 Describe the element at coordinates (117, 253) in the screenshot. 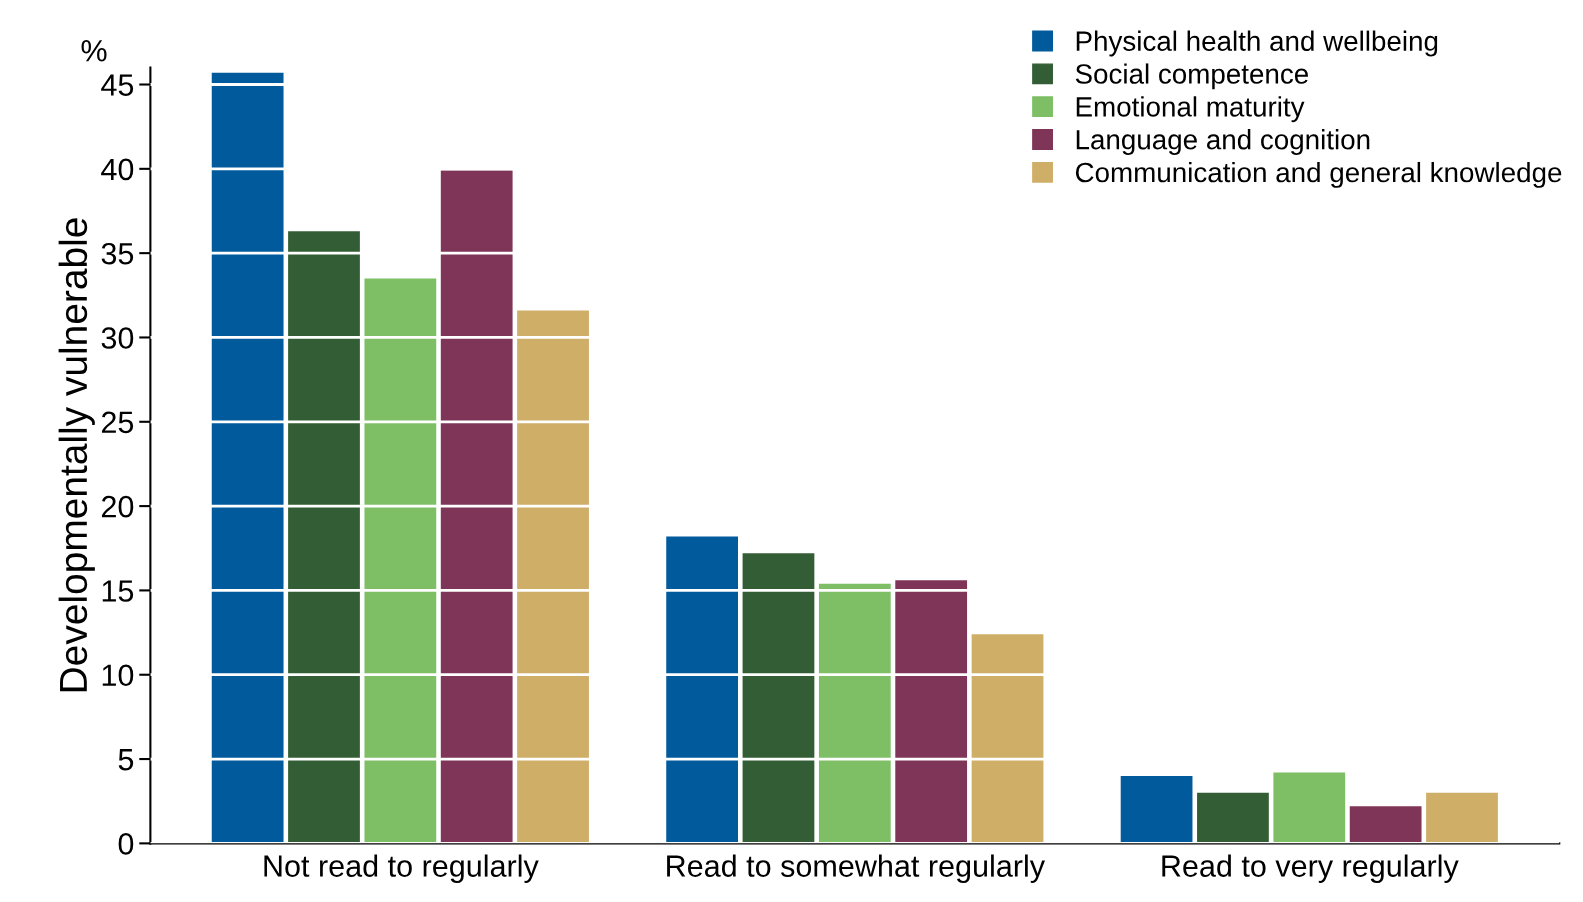

I see `y-tick-label: 35` at that location.